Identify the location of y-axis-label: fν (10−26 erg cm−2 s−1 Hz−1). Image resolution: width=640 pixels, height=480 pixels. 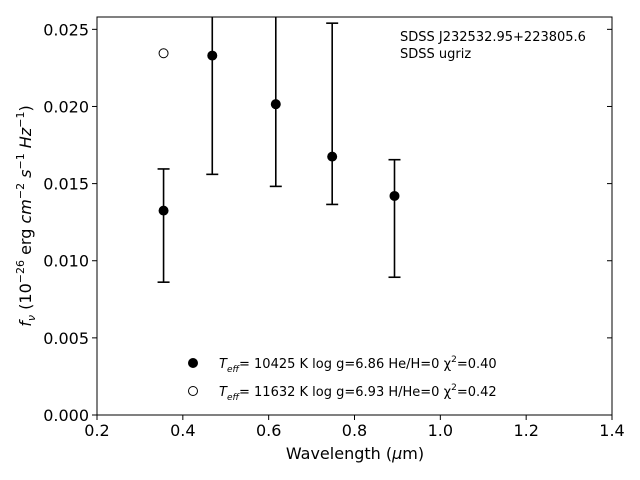
(26, 215).